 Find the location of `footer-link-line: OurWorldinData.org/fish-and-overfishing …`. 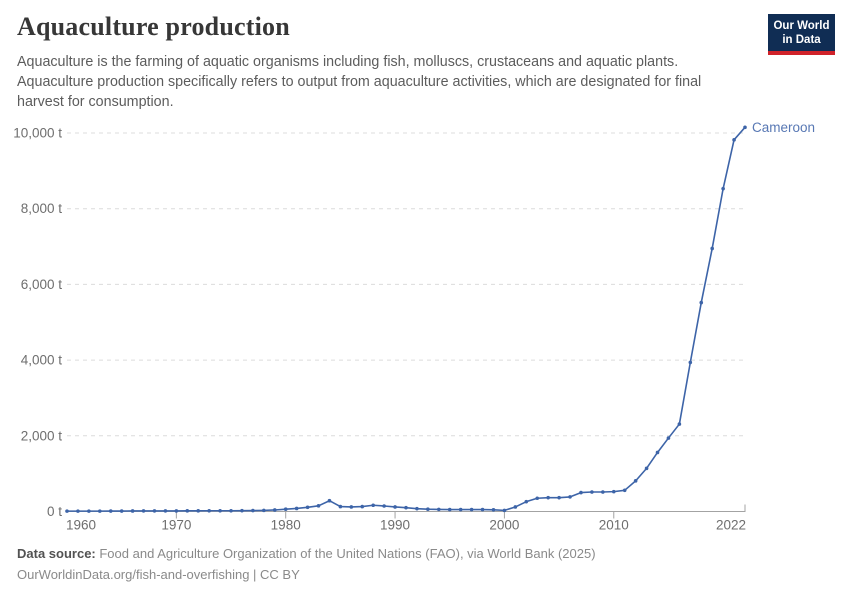

footer-link-line: OurWorldinData.org/fish-and-overfishing … is located at coordinates (158, 574).